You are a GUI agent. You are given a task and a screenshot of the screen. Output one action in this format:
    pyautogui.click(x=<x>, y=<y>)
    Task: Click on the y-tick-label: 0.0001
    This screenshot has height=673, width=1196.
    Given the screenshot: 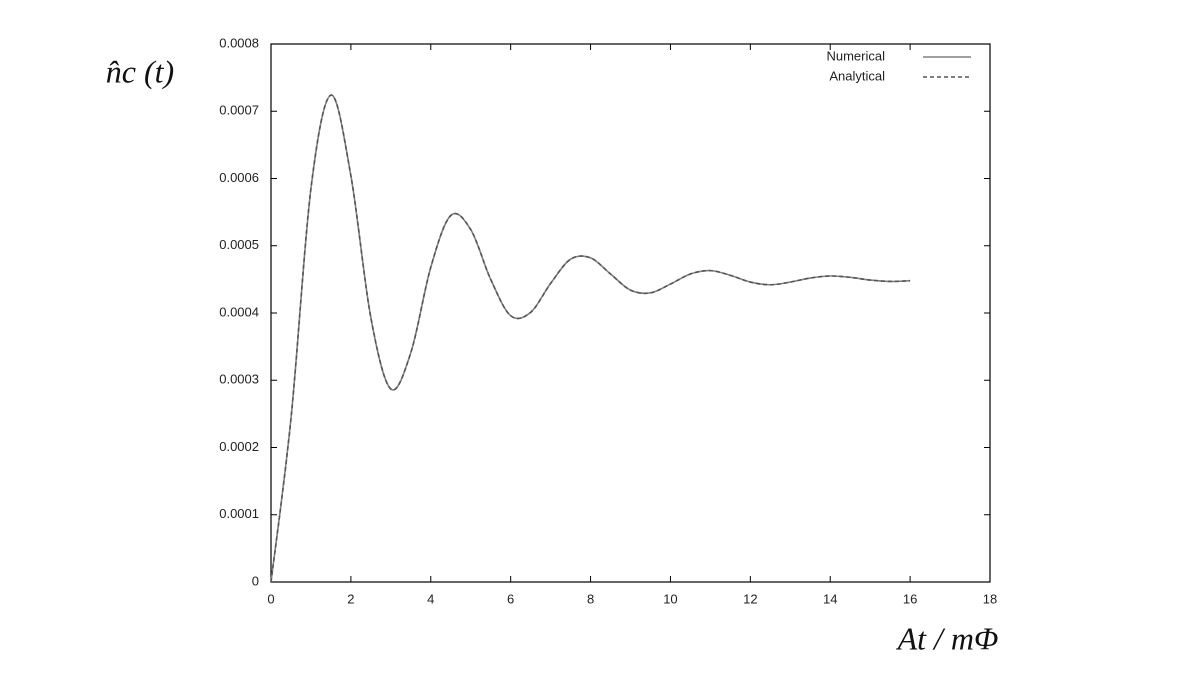 What is the action you would take?
    pyautogui.click(x=239, y=513)
    